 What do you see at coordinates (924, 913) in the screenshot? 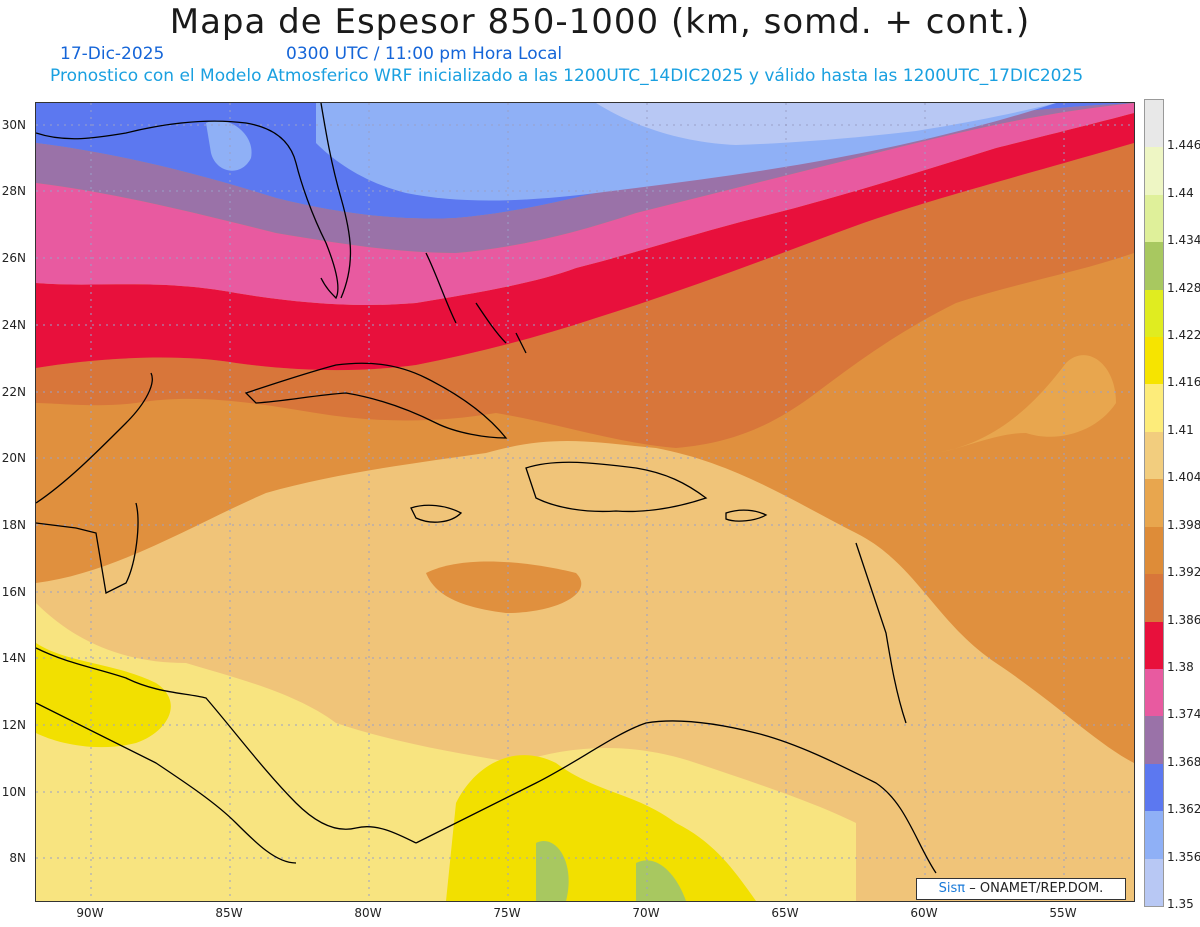
I see `lon-label: 60W` at bounding box center [924, 913].